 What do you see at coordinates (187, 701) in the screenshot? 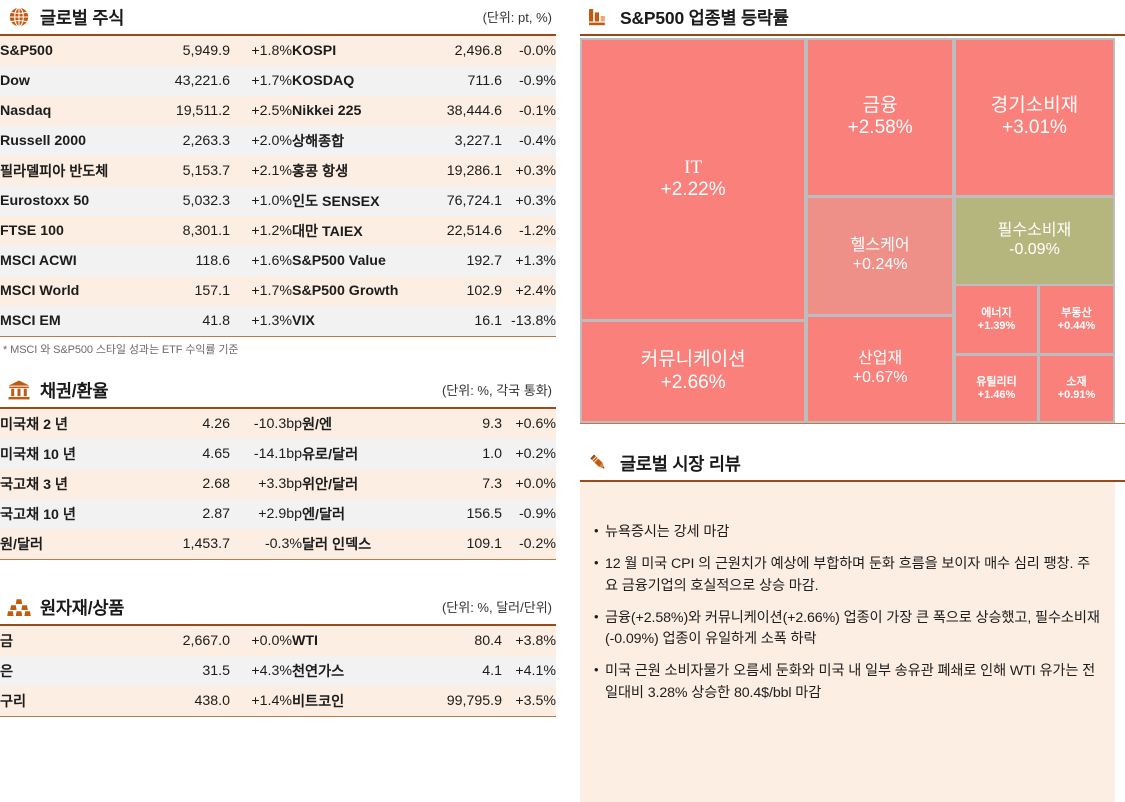
I see `row-left-value: 438.0` at bounding box center [187, 701].